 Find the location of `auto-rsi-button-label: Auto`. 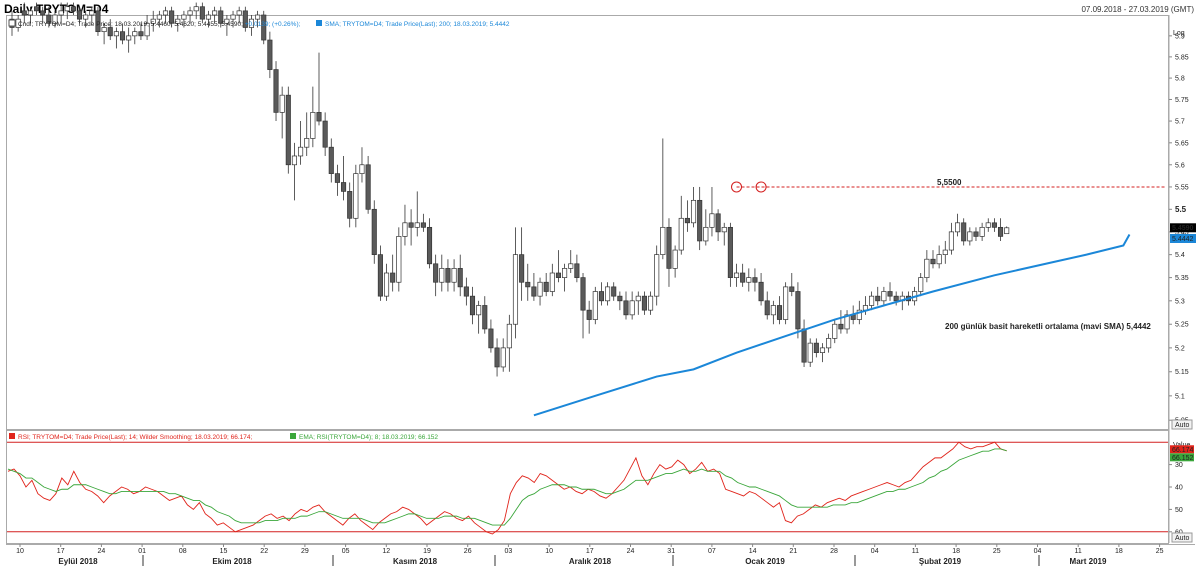

auto-rsi-button-label: Auto is located at coordinates (1182, 538).